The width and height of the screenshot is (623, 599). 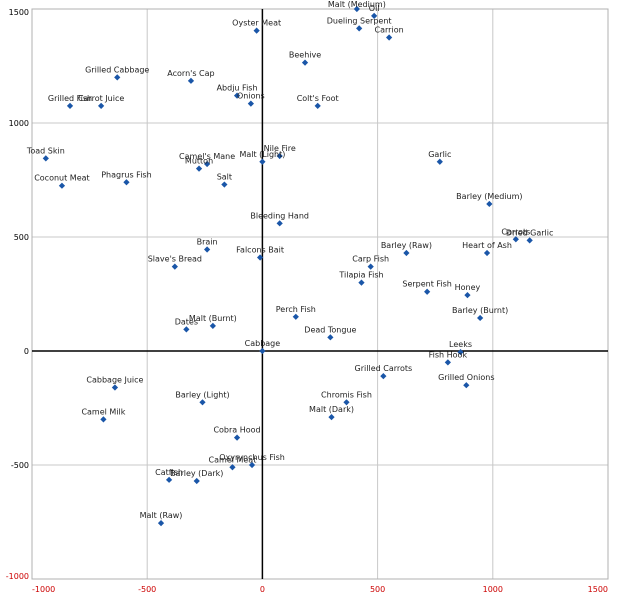 What do you see at coordinates (19, 123) in the screenshot?
I see `y-tick-label: 1000` at bounding box center [19, 123].